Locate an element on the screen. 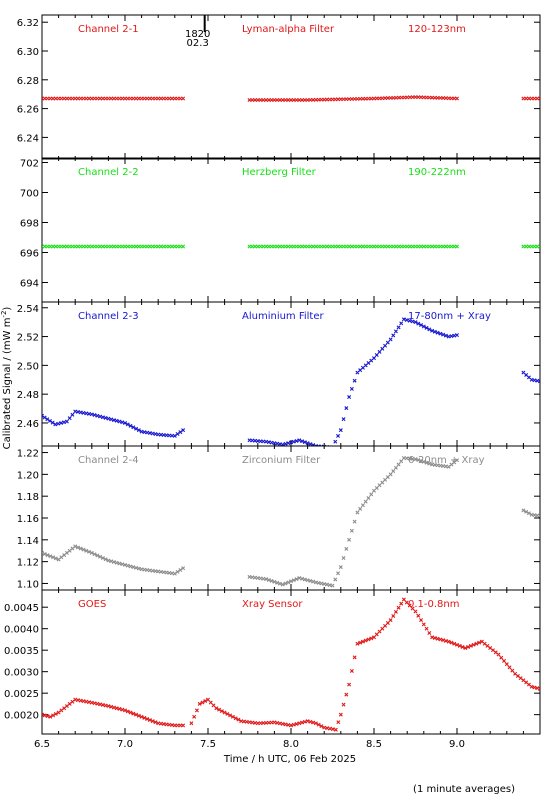 This screenshot has height=800, width=550. band-label: 120-123nm is located at coordinates (437, 29).